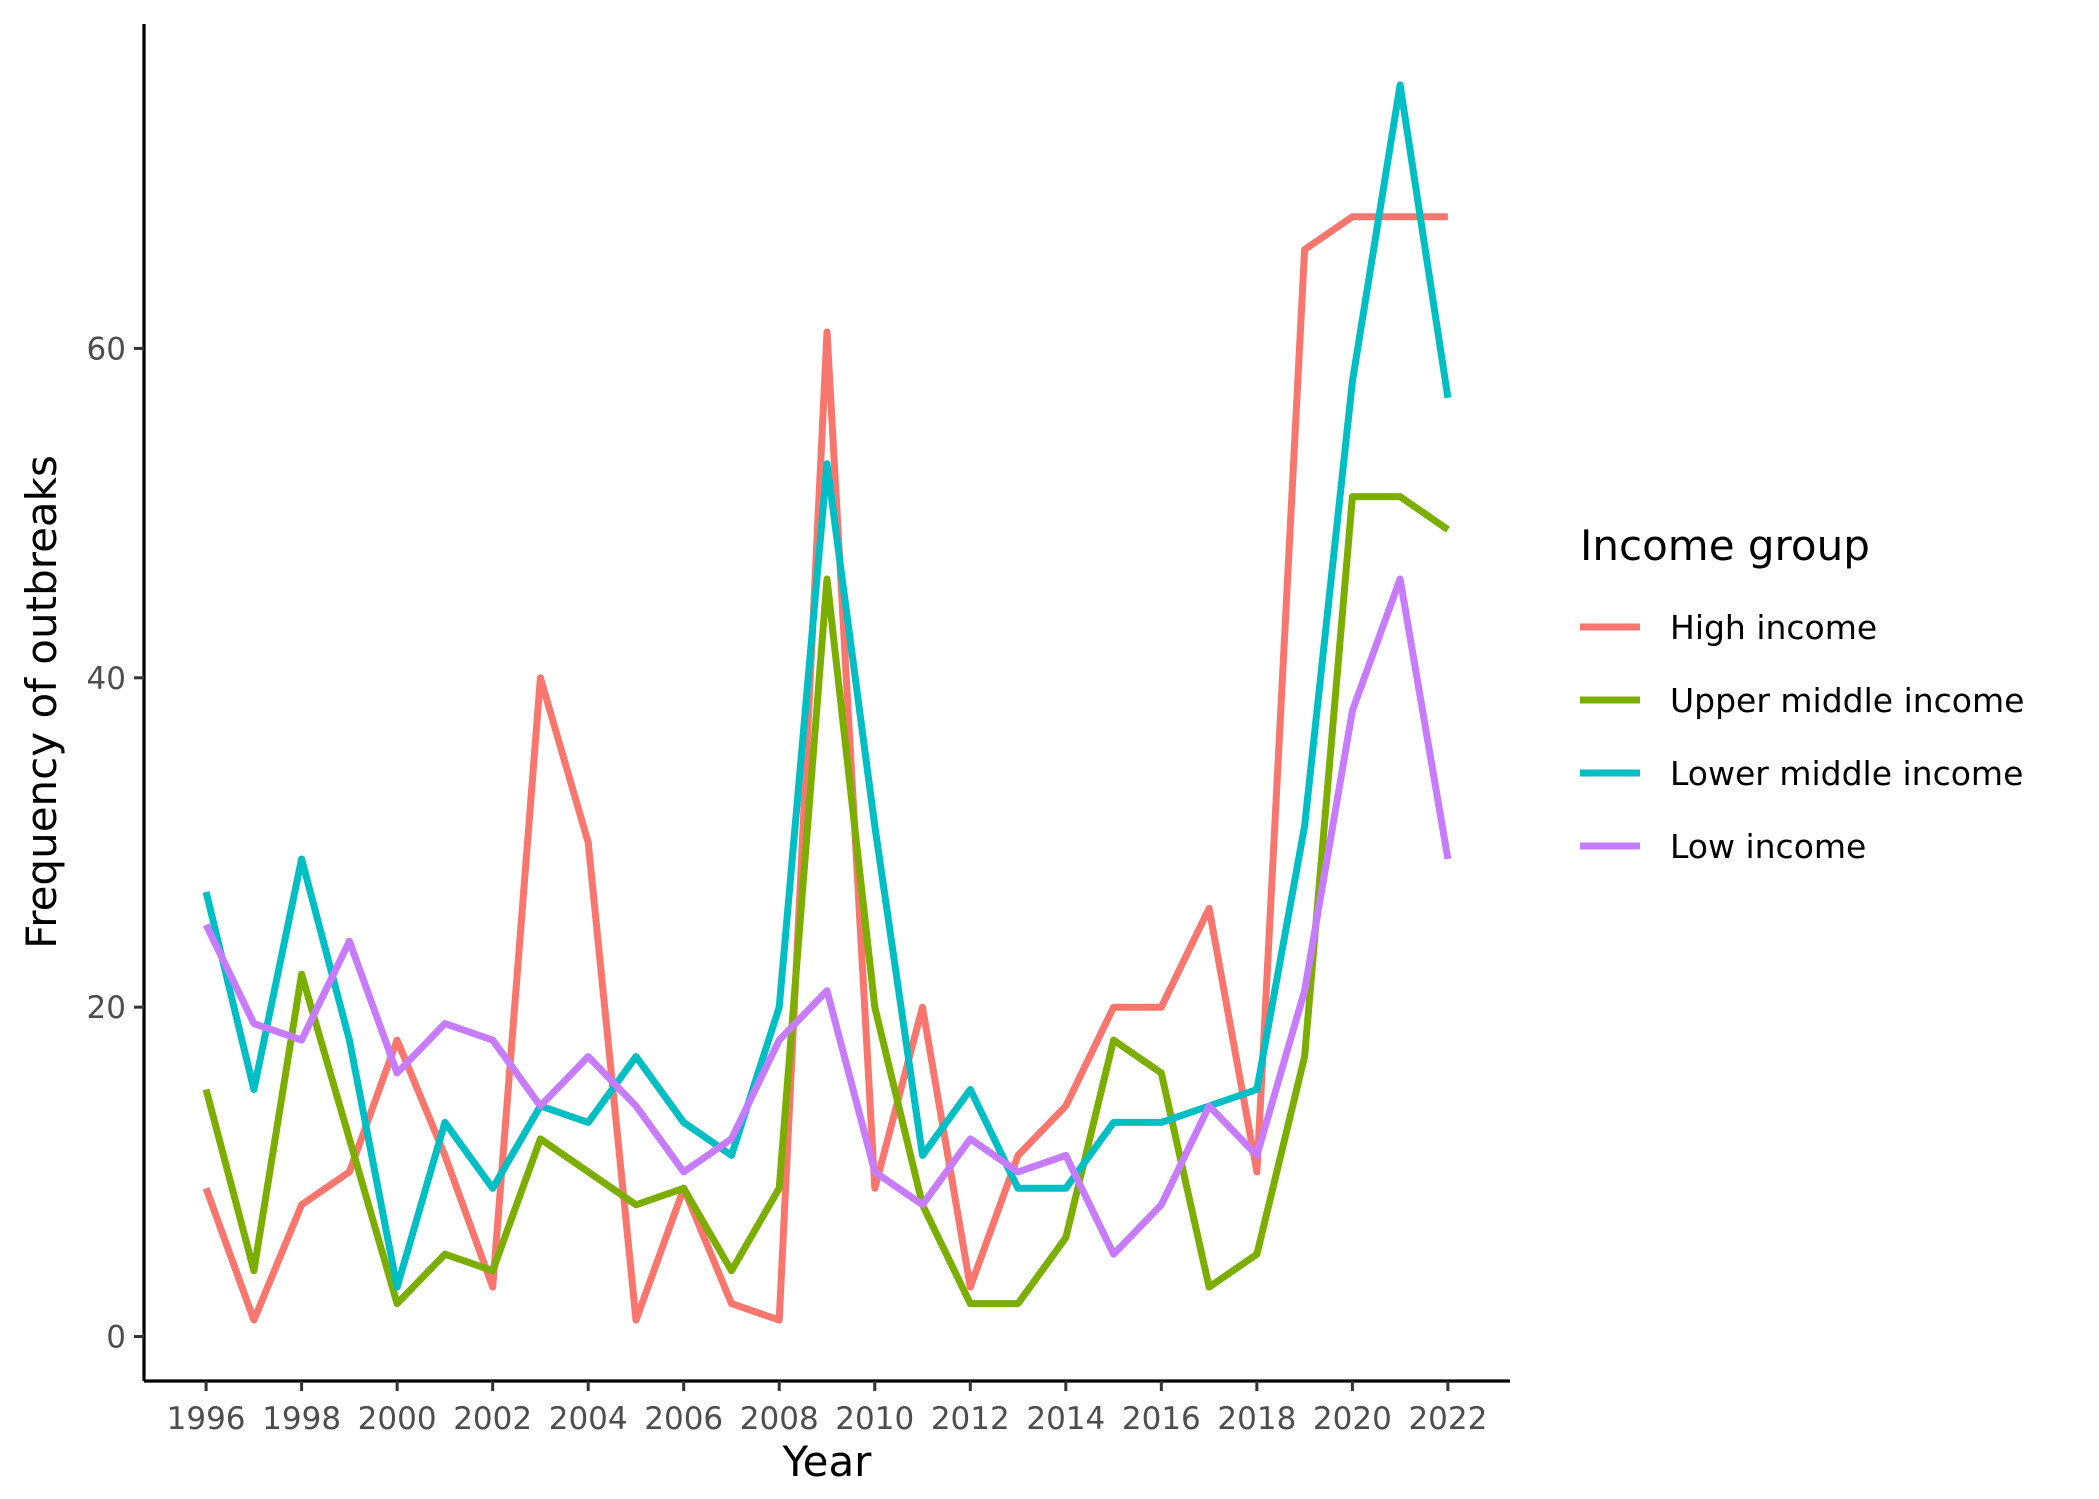 The image size is (2099, 1499). What do you see at coordinates (106, 1008) in the screenshot?
I see `y-tick-label: 20` at bounding box center [106, 1008].